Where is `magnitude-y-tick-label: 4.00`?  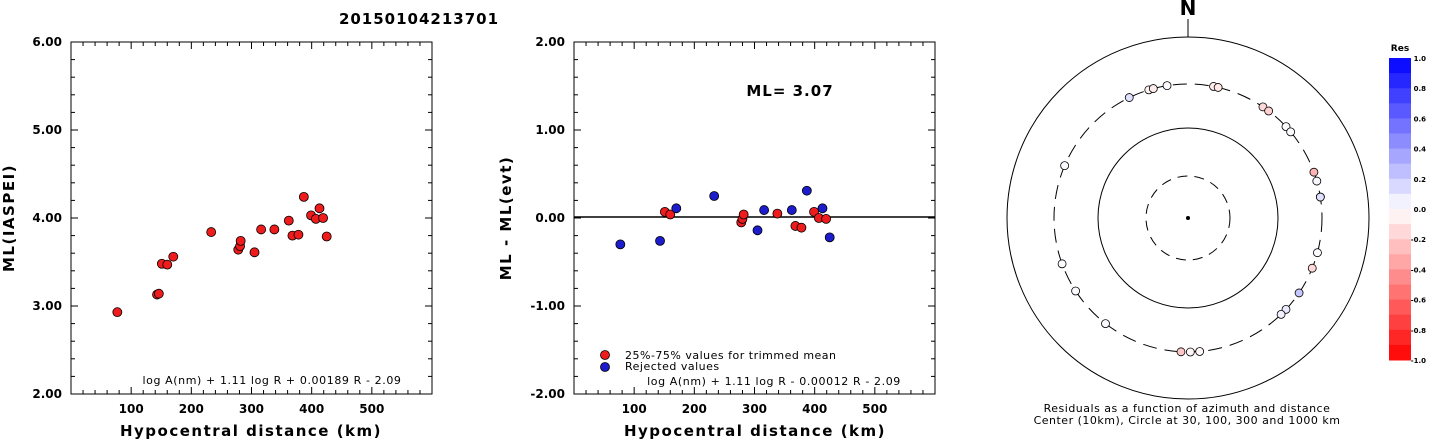
magnitude-y-tick-label: 4.00 is located at coordinates (47, 218).